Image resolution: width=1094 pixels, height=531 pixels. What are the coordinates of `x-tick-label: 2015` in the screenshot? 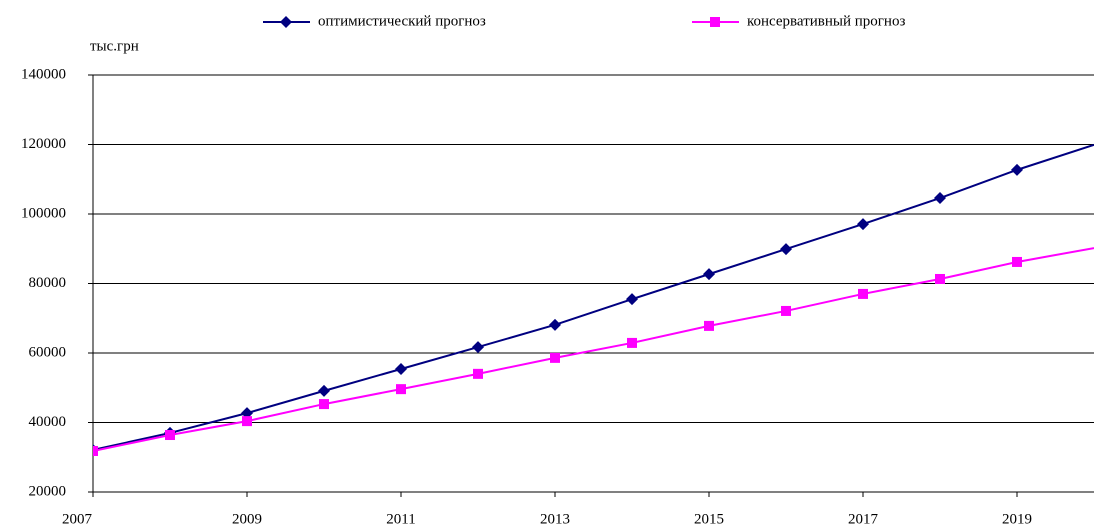 It's located at (709, 519).